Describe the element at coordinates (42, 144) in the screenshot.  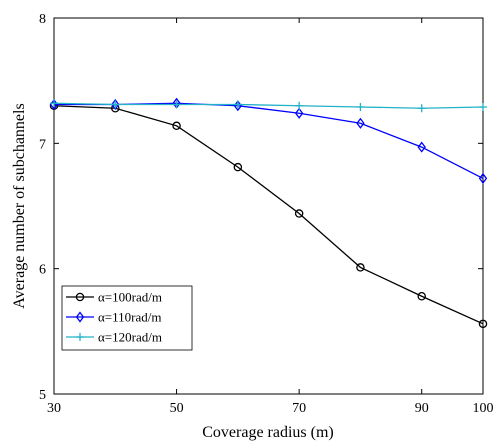
I see `y-tick-label: 7` at that location.